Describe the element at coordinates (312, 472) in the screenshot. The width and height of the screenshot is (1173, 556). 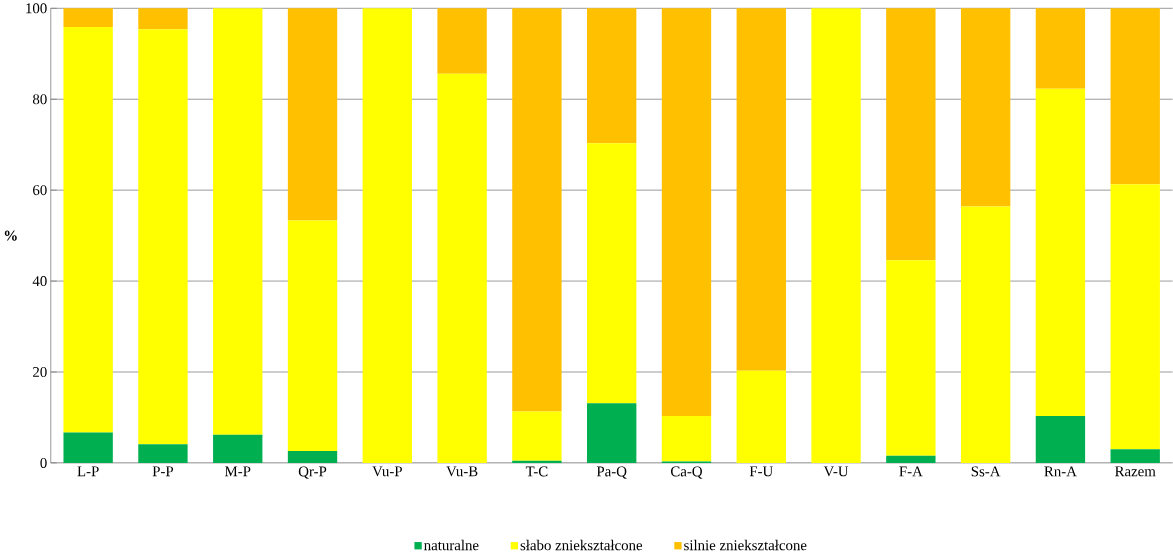
I see `x-tick-label: Qr-P` at that location.